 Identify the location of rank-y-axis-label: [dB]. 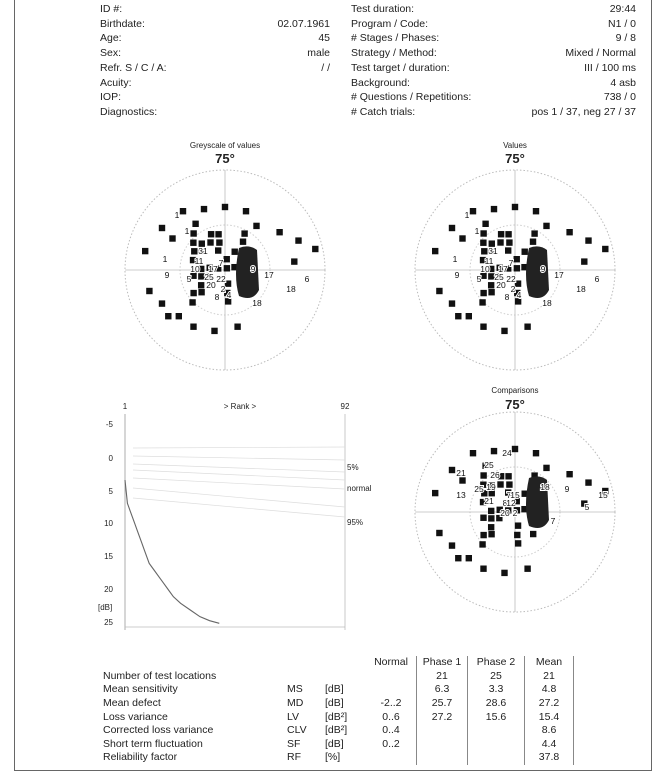
(105, 607).